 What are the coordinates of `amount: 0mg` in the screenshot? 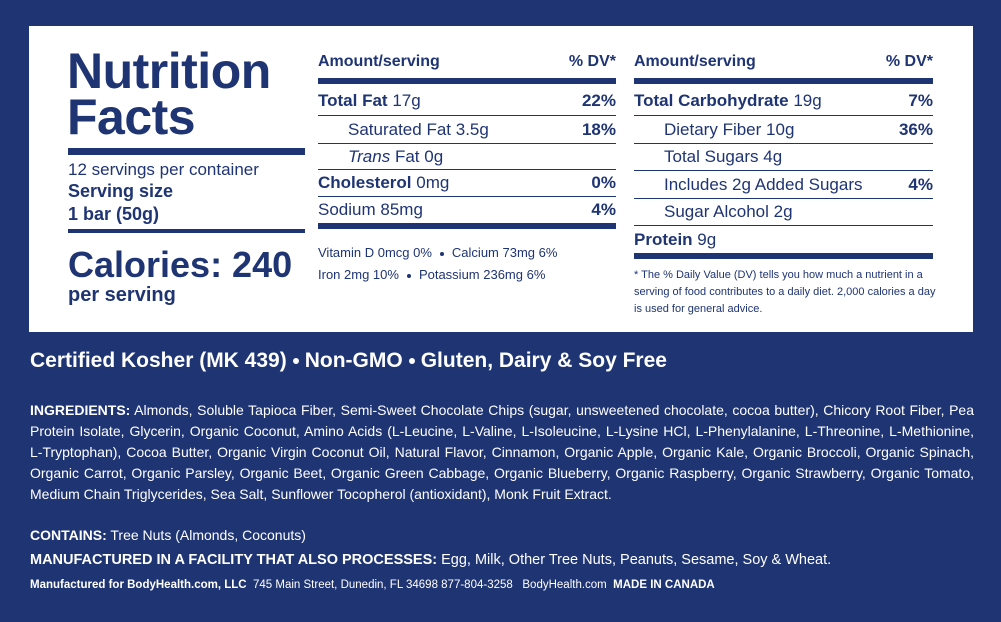 It's located at (433, 182).